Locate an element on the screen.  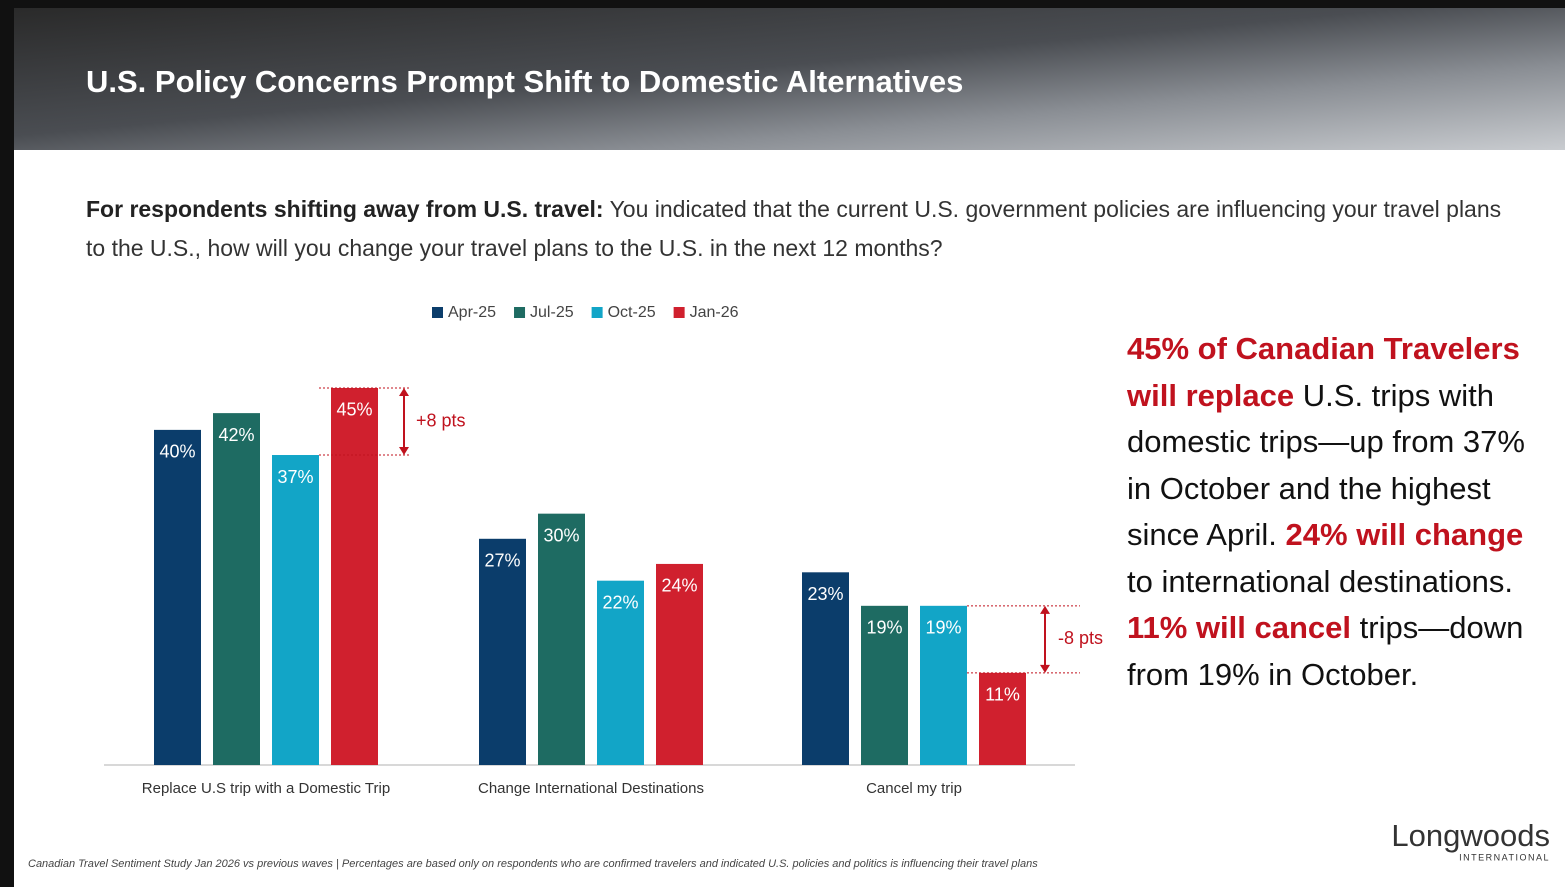
value-label: 37% is located at coordinates (295, 477).